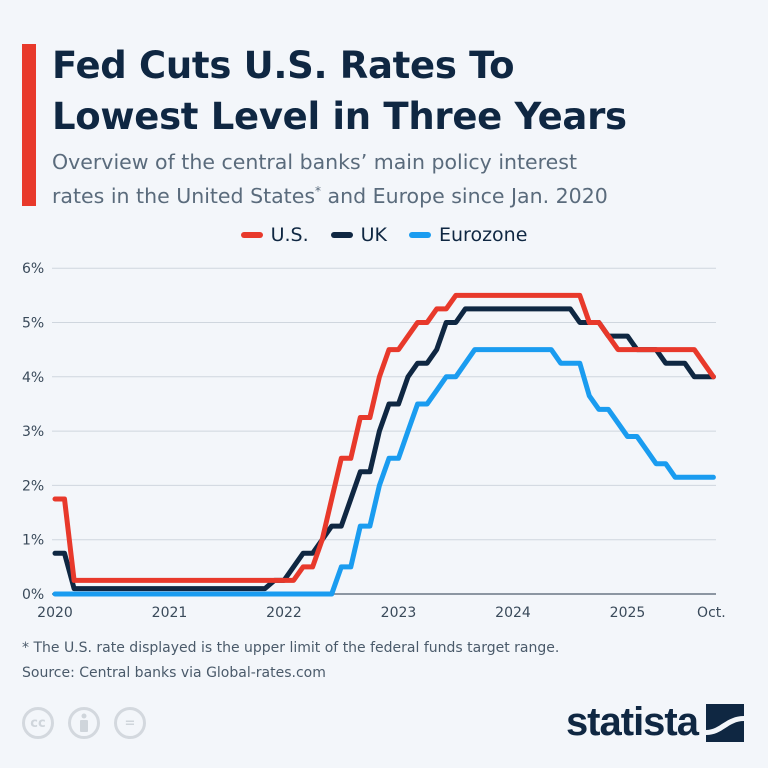  Describe the element at coordinates (29, 125) in the screenshot. I see `title-accent-bar` at that location.